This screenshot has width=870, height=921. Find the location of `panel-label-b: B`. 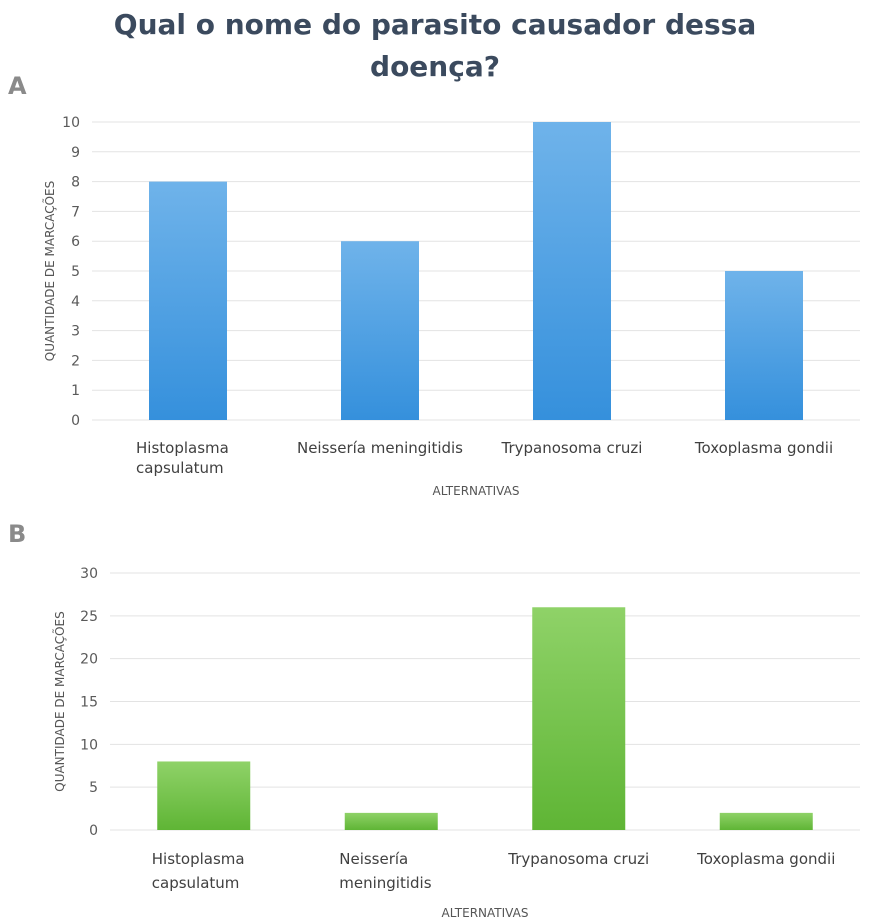

panel-label-b: B is located at coordinates (17, 534).